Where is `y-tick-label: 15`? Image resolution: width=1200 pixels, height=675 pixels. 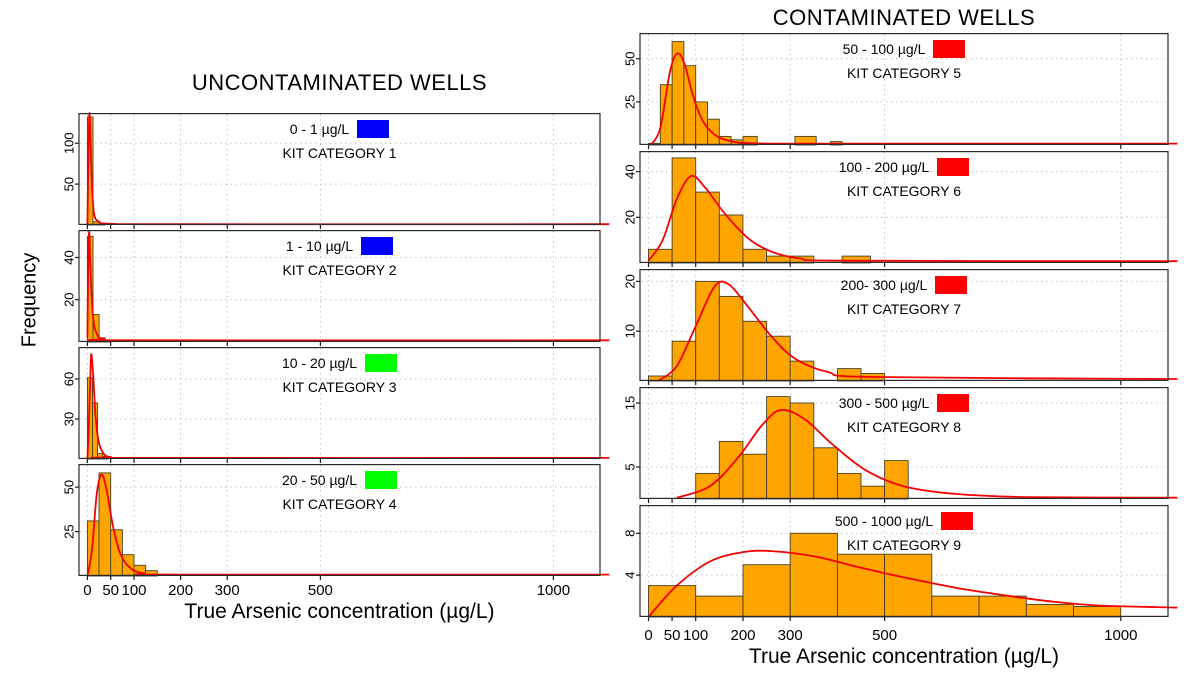
y-tick-label: 15 is located at coordinates (630, 403).